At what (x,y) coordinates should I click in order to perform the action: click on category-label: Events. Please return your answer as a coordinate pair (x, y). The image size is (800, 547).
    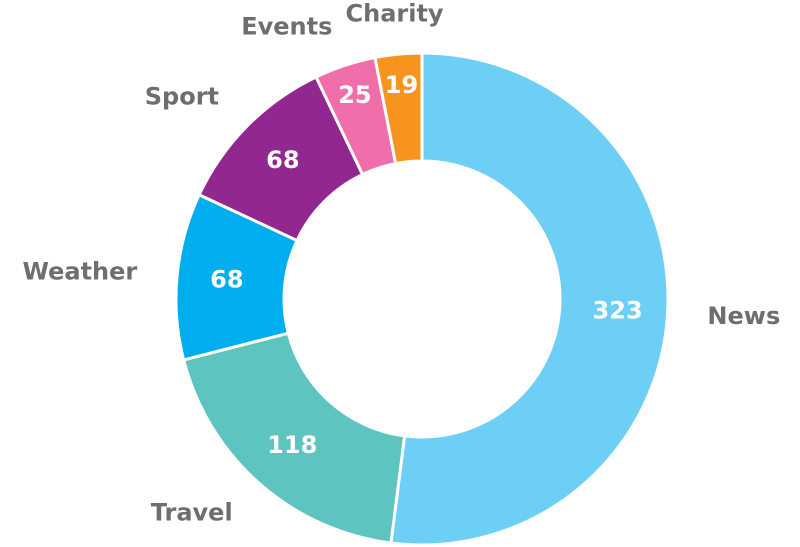
    Looking at the image, I should click on (286, 26).